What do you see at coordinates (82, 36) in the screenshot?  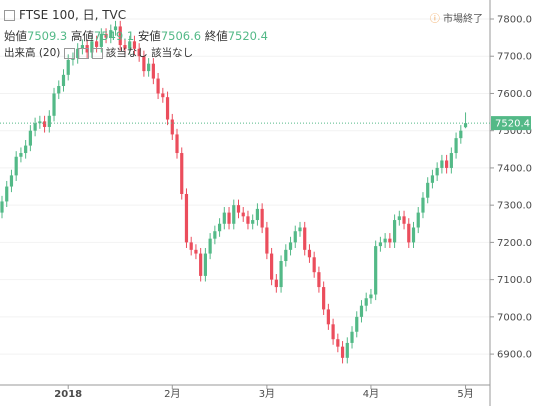 I see `high-label: 高値` at bounding box center [82, 36].